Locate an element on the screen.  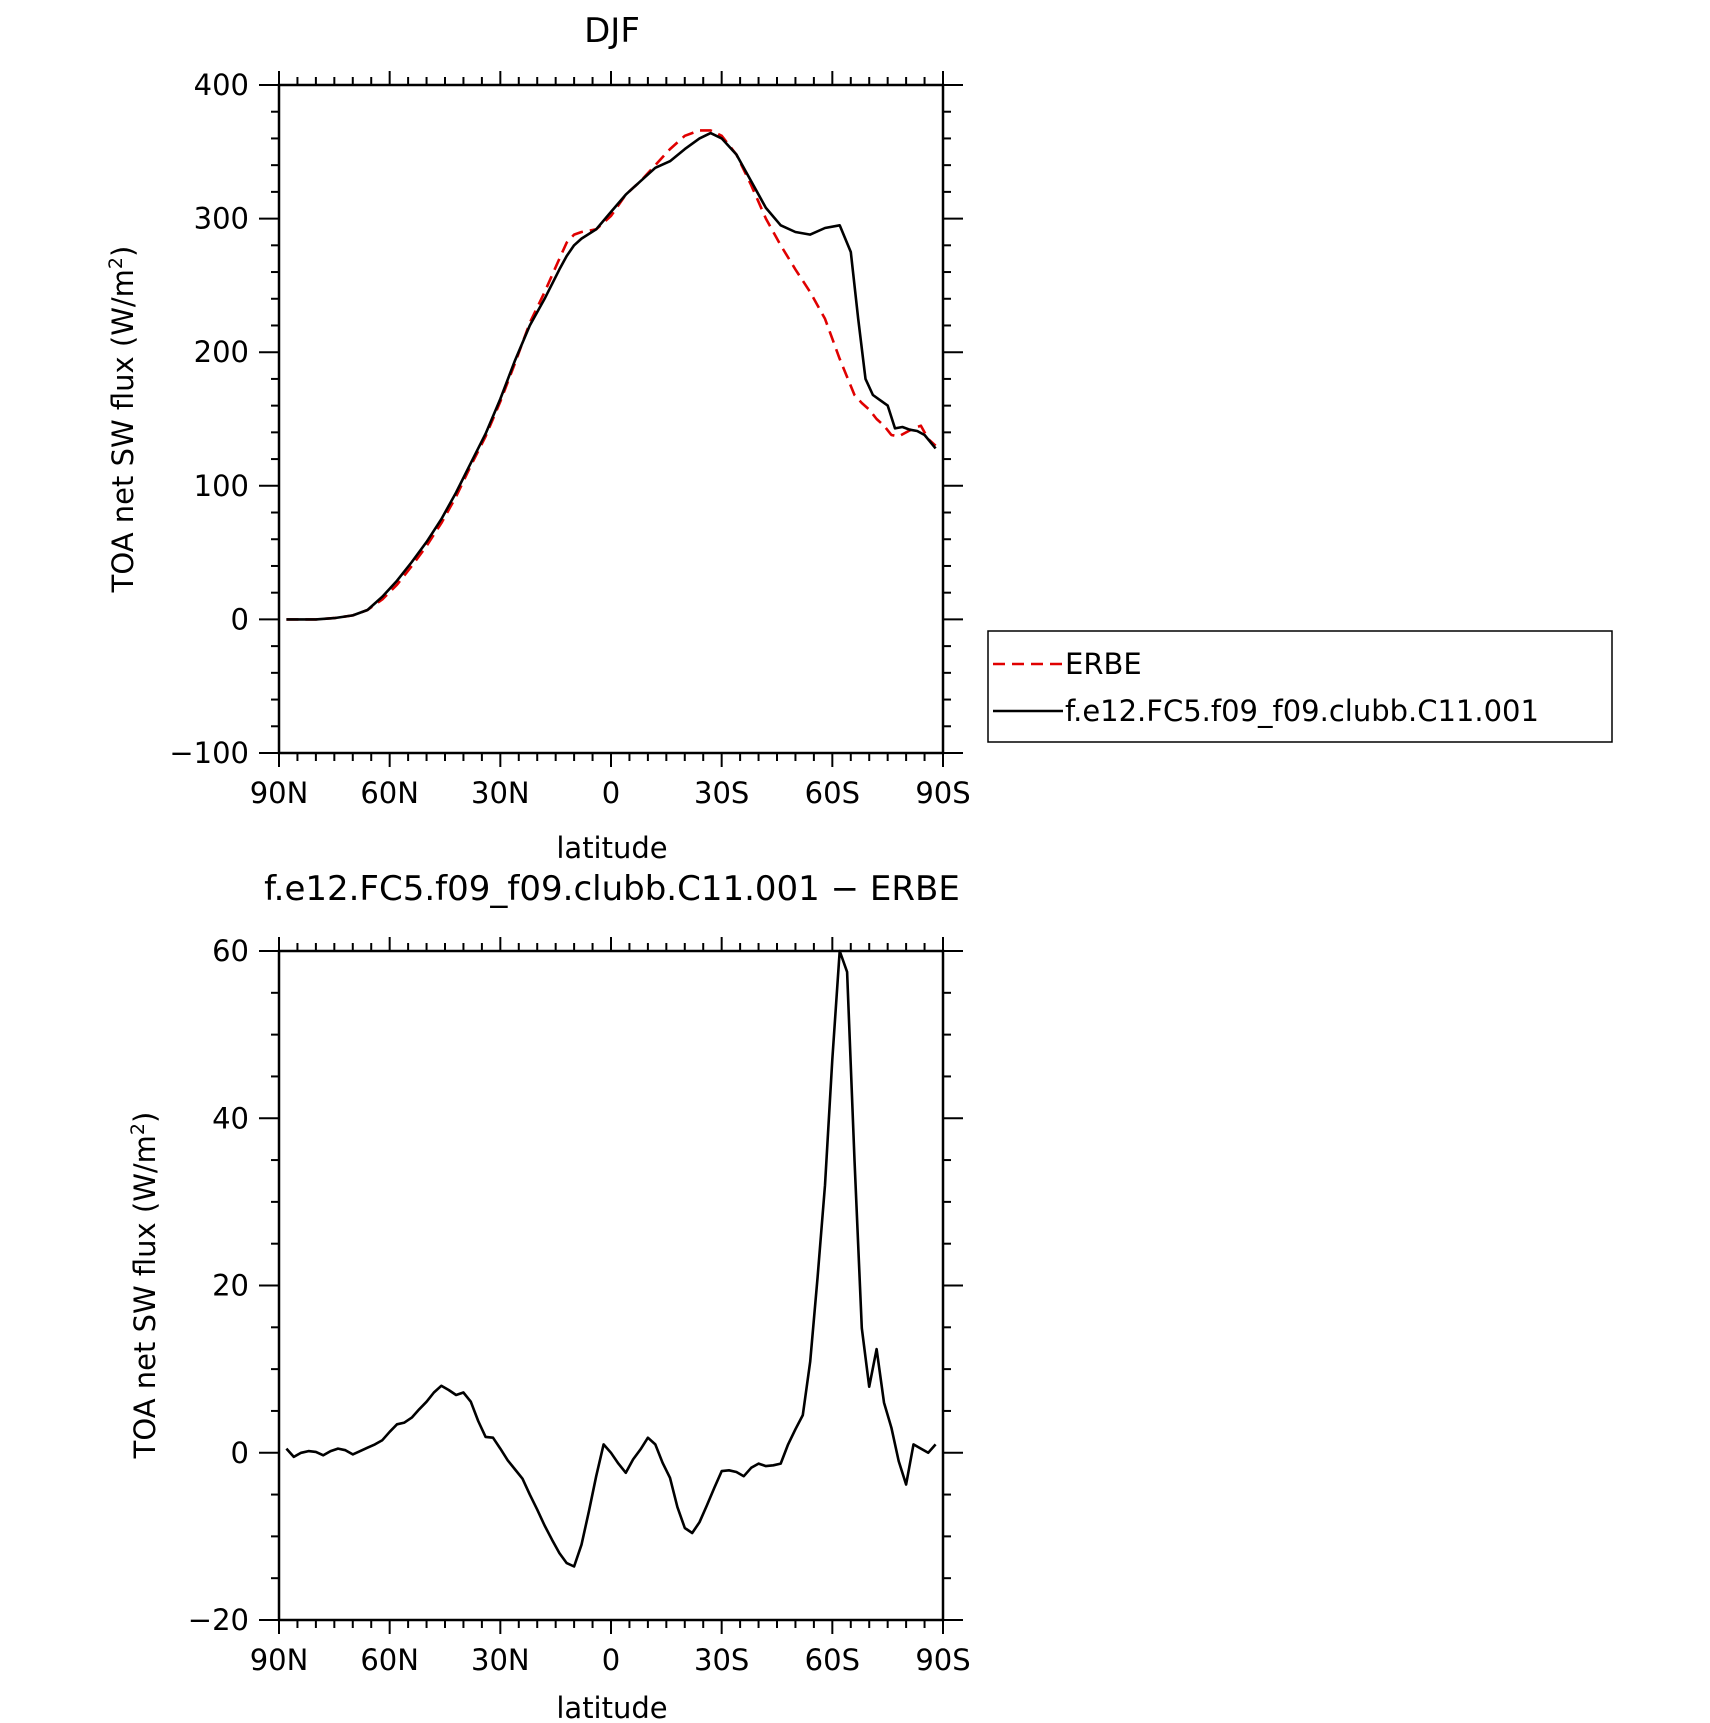
bottom-x-tick-labels: 90N 60N 30N 0 30S 60S 90S is located at coordinates (610, 1660).